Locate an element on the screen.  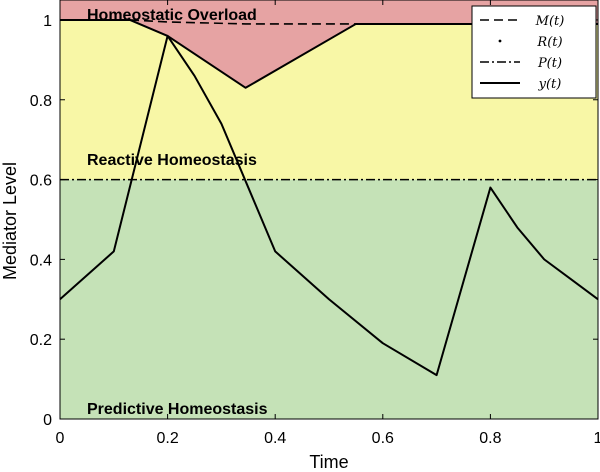
legend-box is located at coordinates (534, 52).